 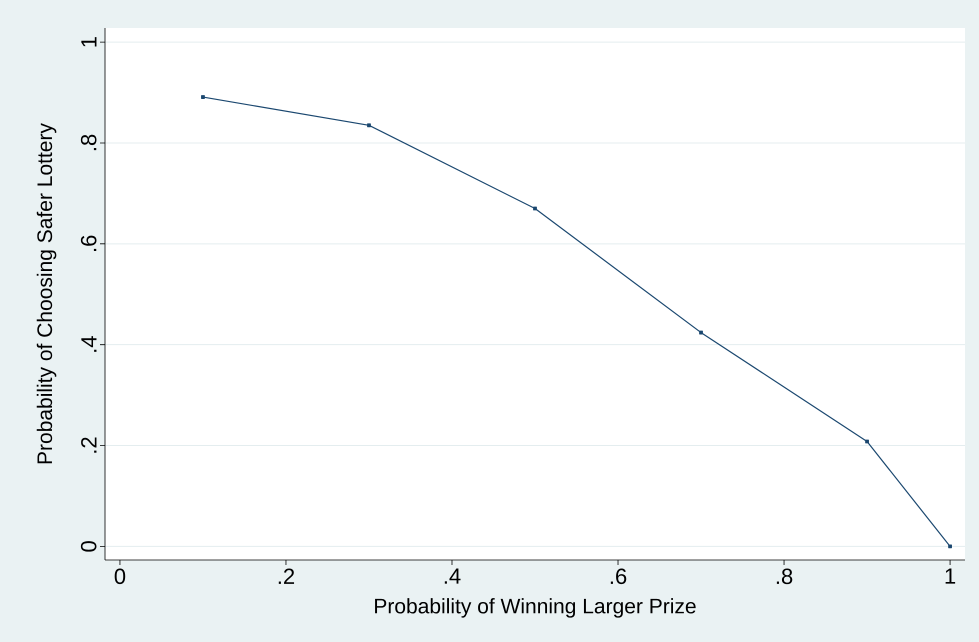 I want to click on x-tick-label: 0, so click(x=120, y=576).